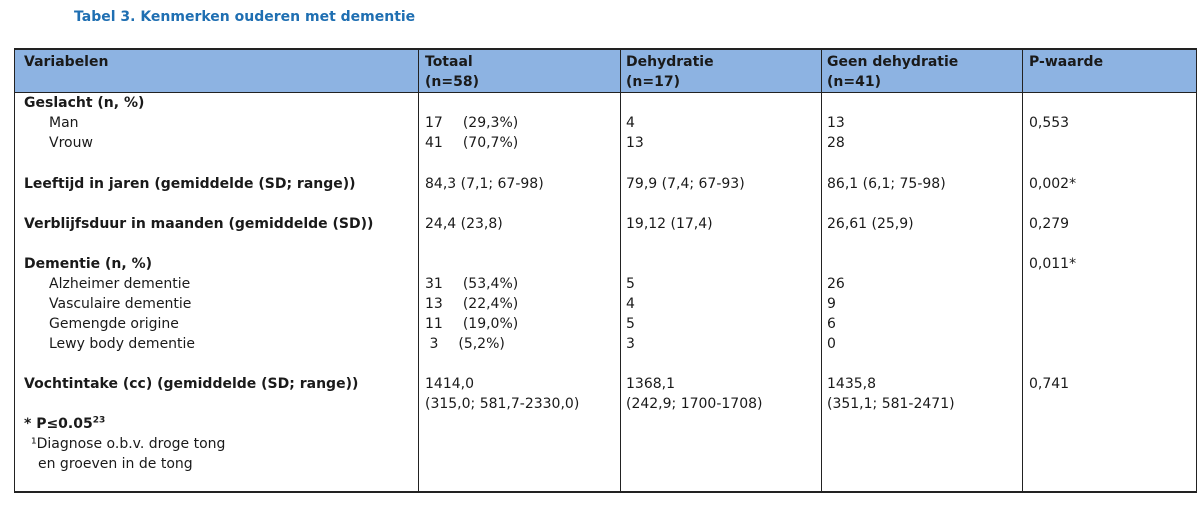 This screenshot has height=507, width=1200. Describe the element at coordinates (831, 324) in the screenshot. I see `cell-geen-gemengd: 6` at that location.